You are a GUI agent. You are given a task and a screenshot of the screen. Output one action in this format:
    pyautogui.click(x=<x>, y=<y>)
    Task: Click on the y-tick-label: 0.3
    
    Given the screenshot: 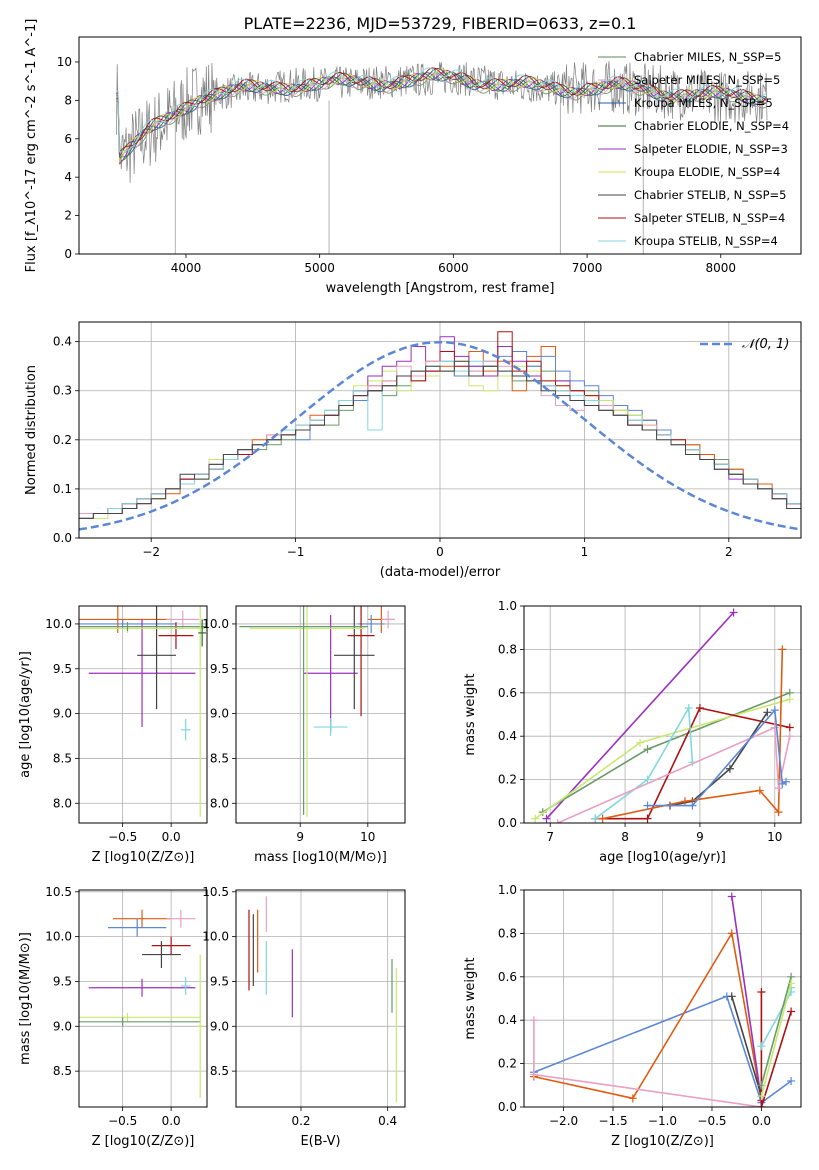 What is the action you would take?
    pyautogui.click(x=62, y=391)
    